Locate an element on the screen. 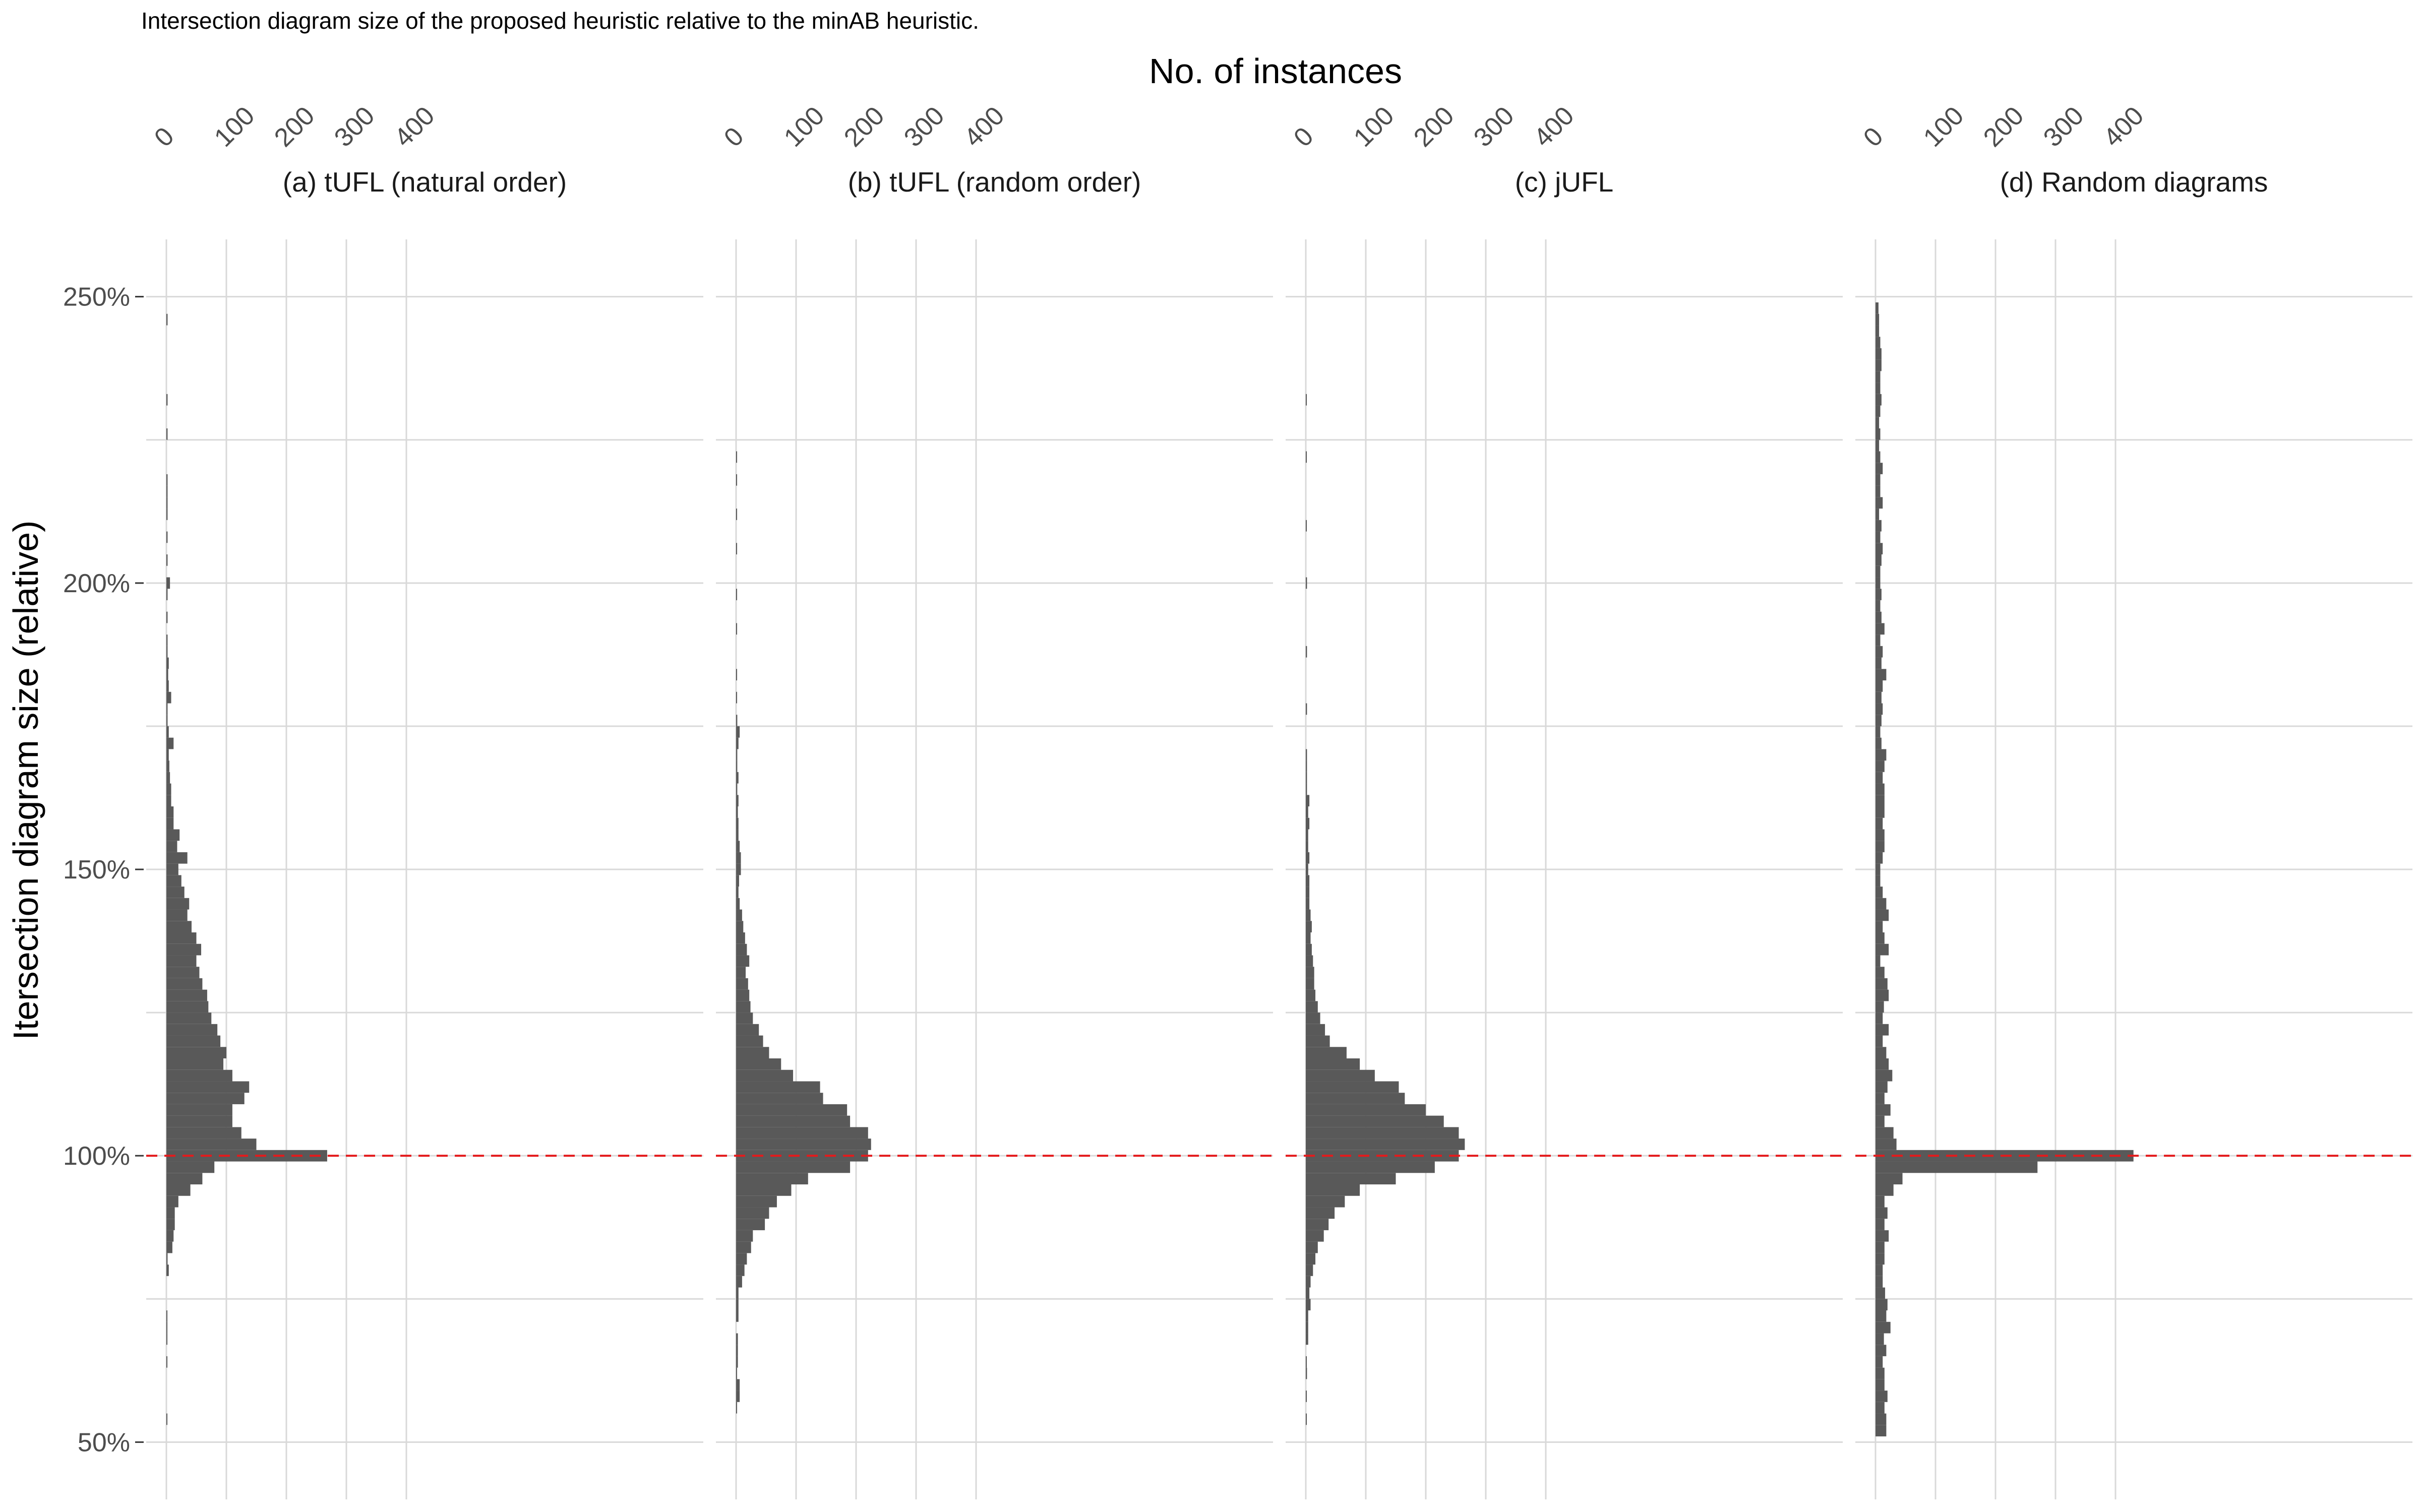 This screenshot has height=1512, width=2420. x-tick-label: 0 is located at coordinates (1873, 136).